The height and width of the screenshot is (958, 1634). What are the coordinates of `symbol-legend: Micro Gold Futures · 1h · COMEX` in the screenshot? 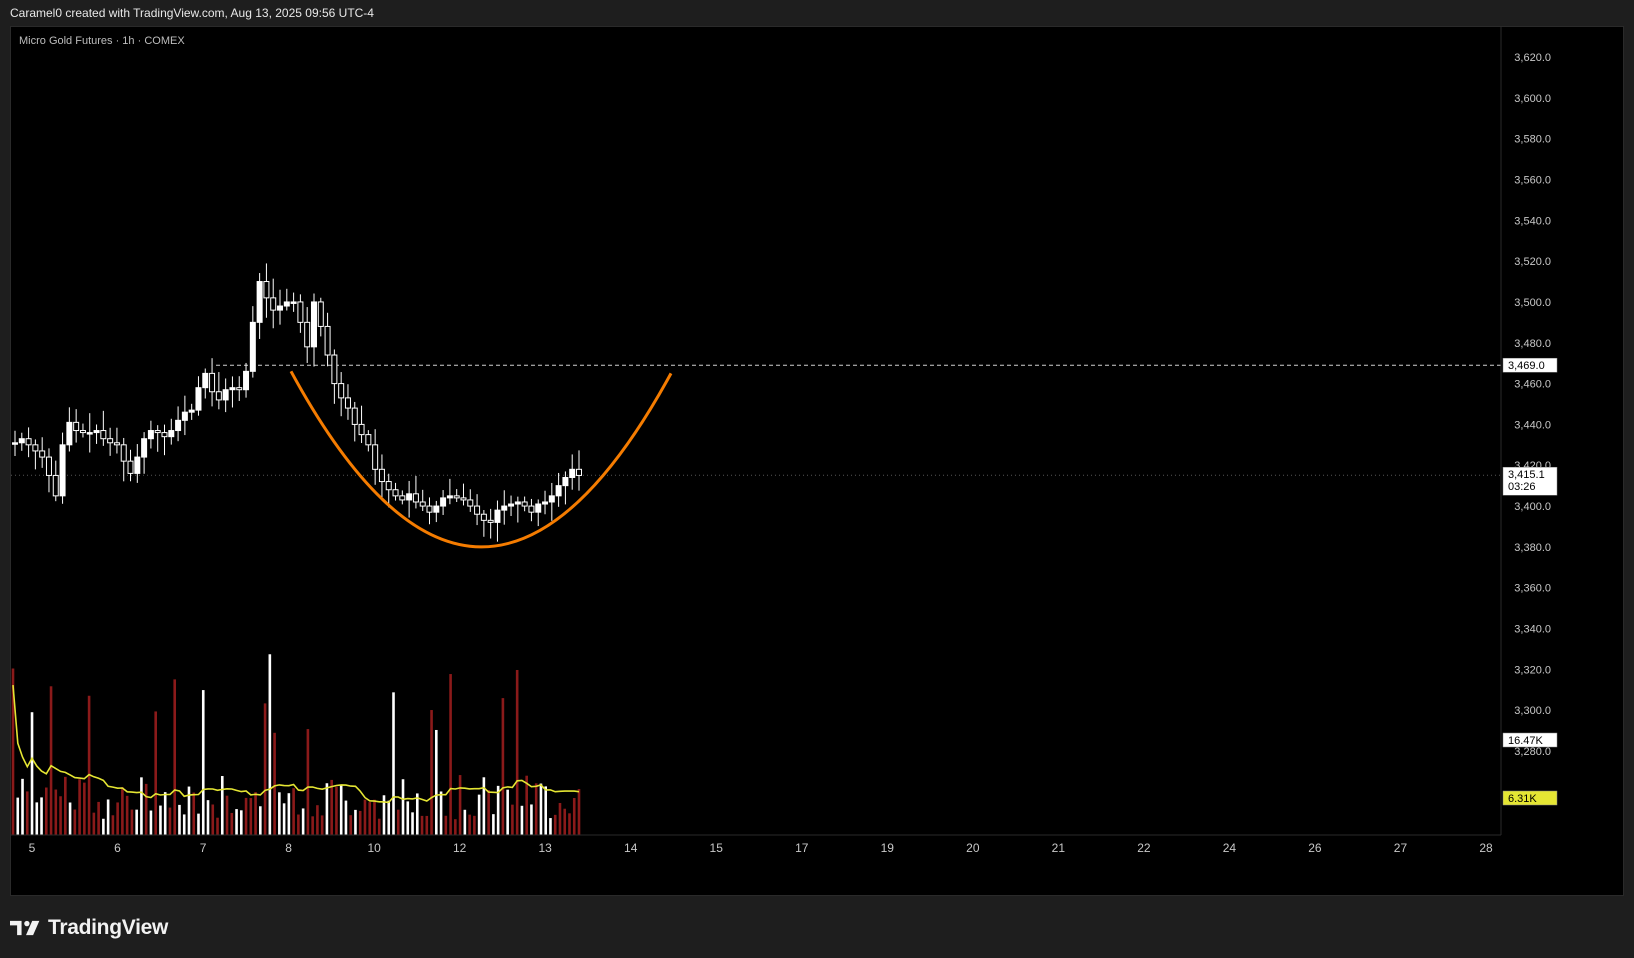 It's located at (102, 41).